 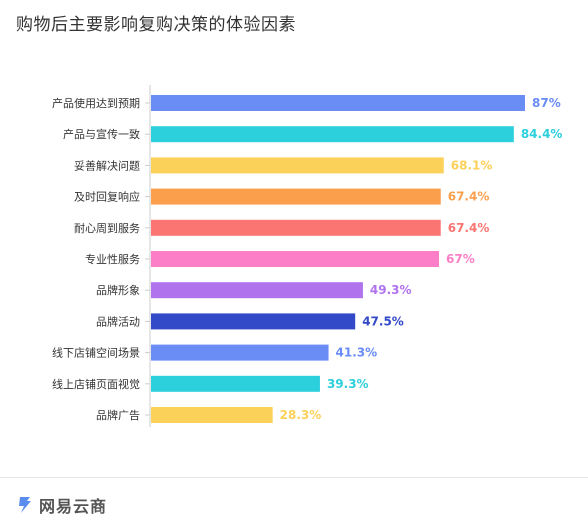 I want to click on category-label: 产品使用达到预期, so click(x=96, y=103).